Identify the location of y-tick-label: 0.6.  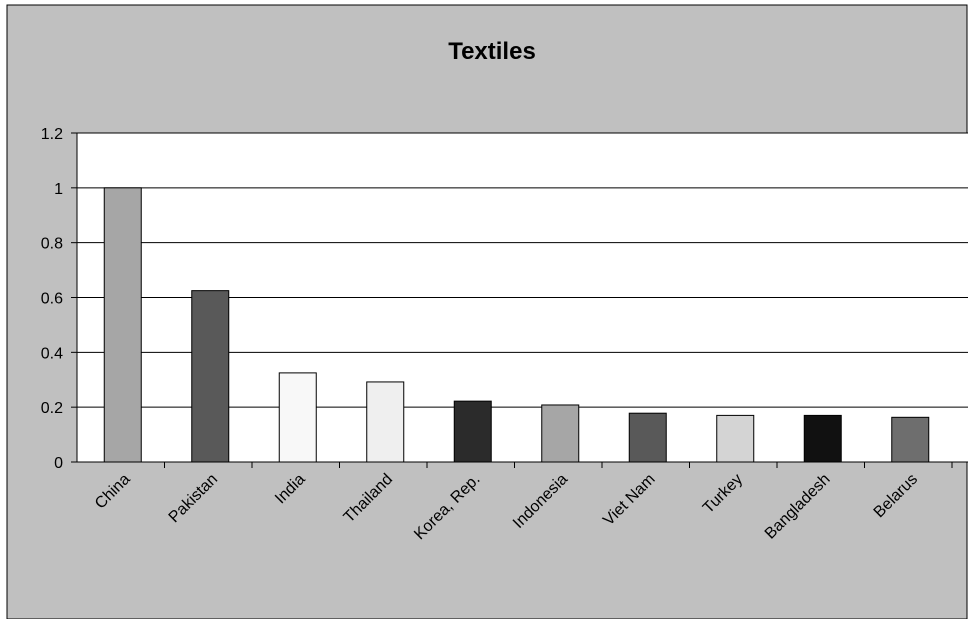
(52, 299).